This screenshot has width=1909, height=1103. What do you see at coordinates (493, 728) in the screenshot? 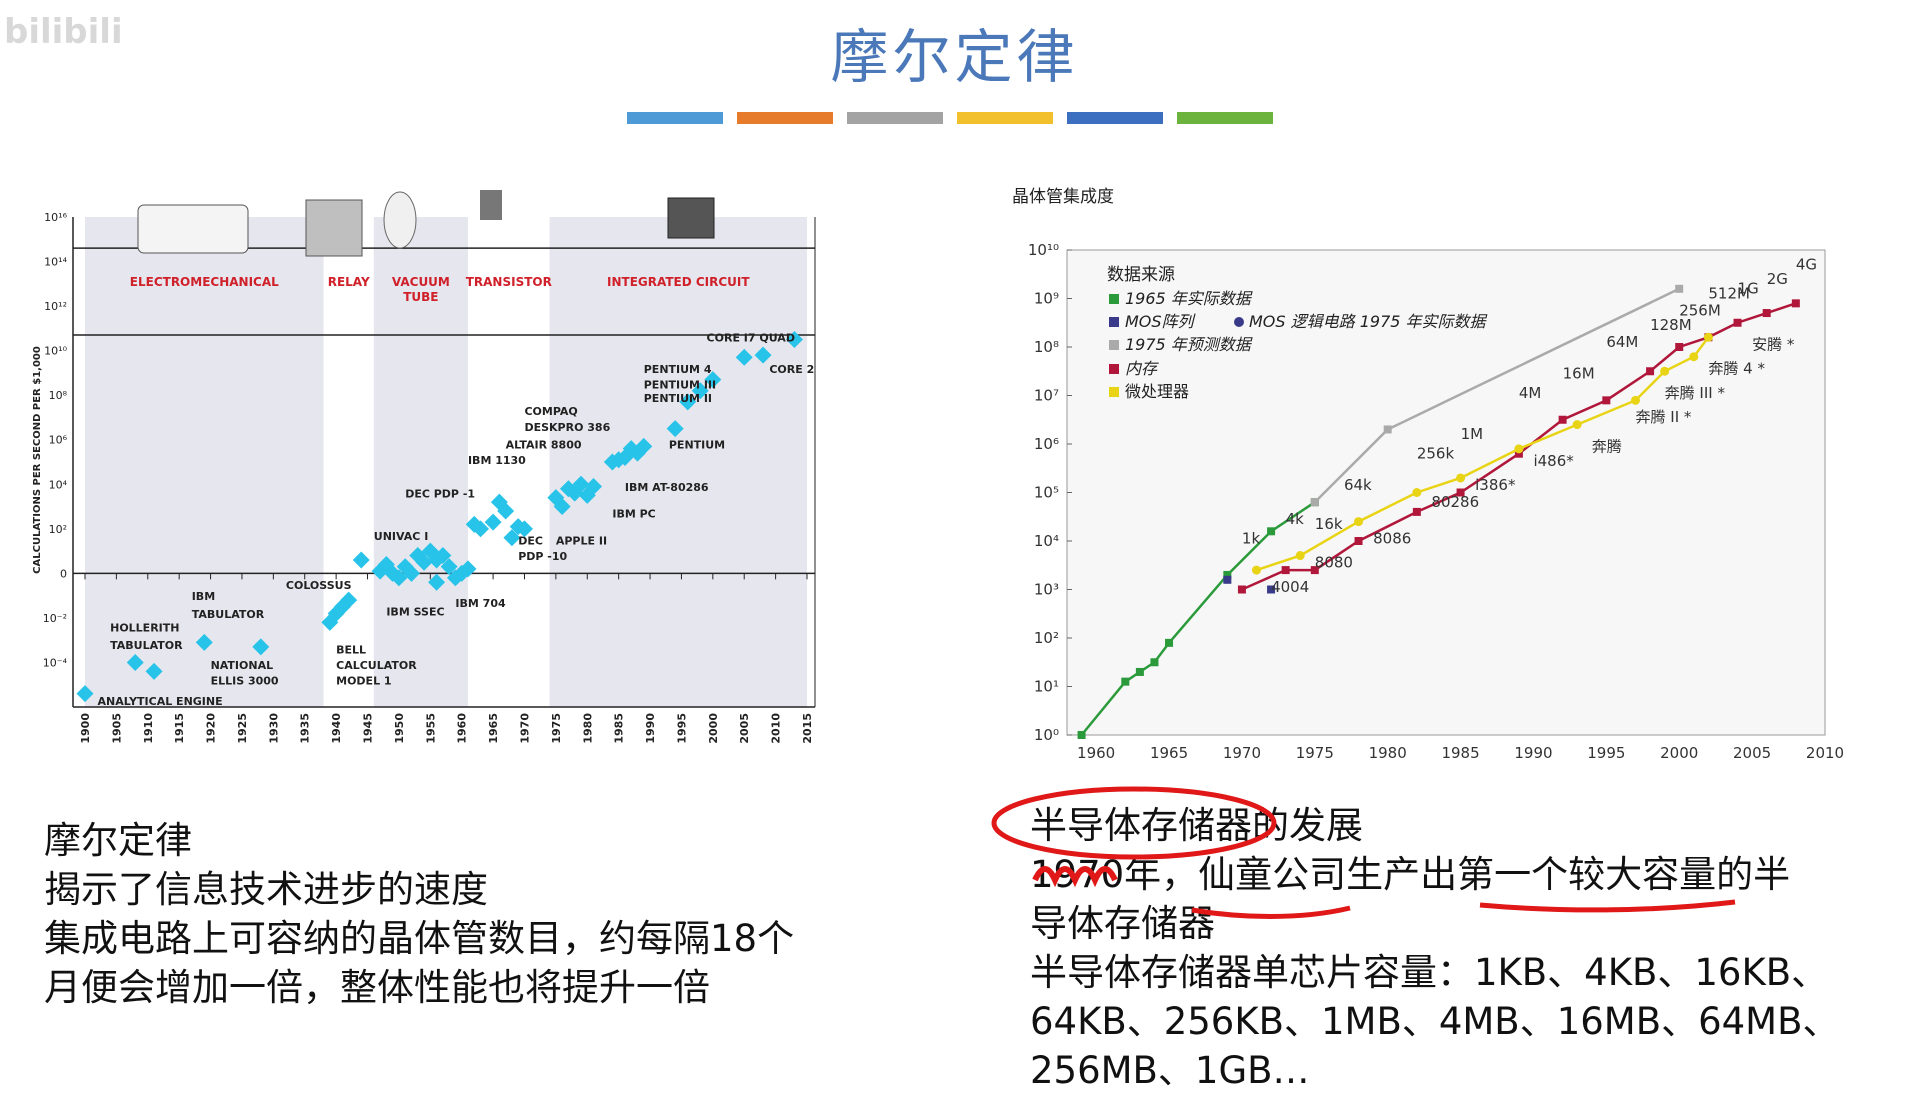
I see `x-tick-label: 1965` at bounding box center [493, 728].